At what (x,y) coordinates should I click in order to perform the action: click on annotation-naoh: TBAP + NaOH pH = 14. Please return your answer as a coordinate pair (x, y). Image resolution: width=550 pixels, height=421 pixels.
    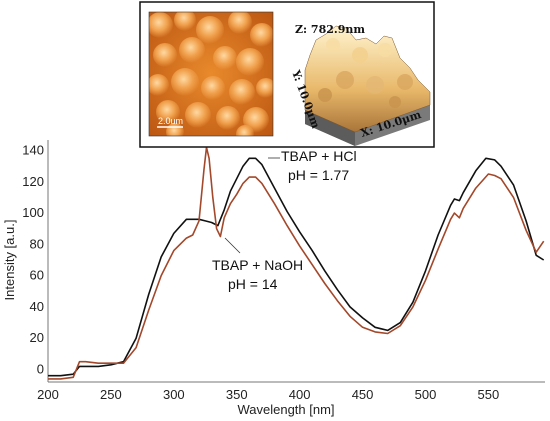
    Looking at the image, I should click on (257, 264).